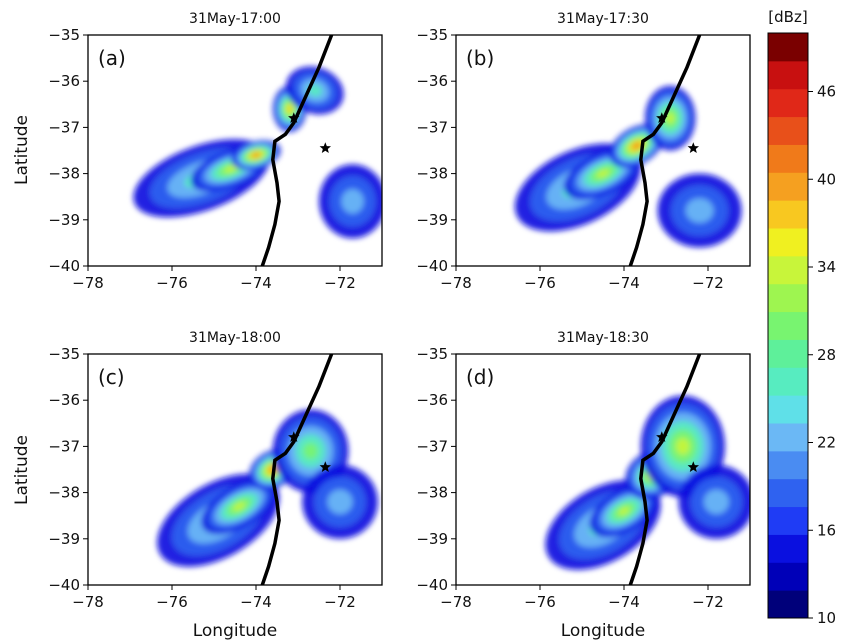  What do you see at coordinates (826, 443) in the screenshot?
I see `colorbar-tick-label: 22` at bounding box center [826, 443].